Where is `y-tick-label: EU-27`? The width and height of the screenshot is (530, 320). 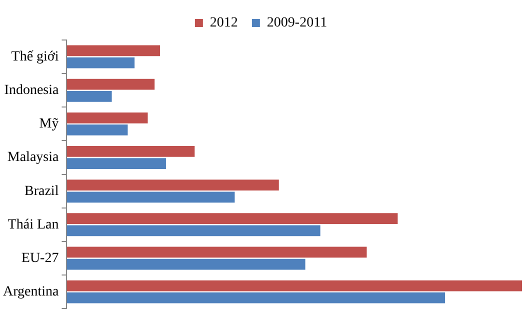 y-tick-label: EU-27 is located at coordinates (40, 258).